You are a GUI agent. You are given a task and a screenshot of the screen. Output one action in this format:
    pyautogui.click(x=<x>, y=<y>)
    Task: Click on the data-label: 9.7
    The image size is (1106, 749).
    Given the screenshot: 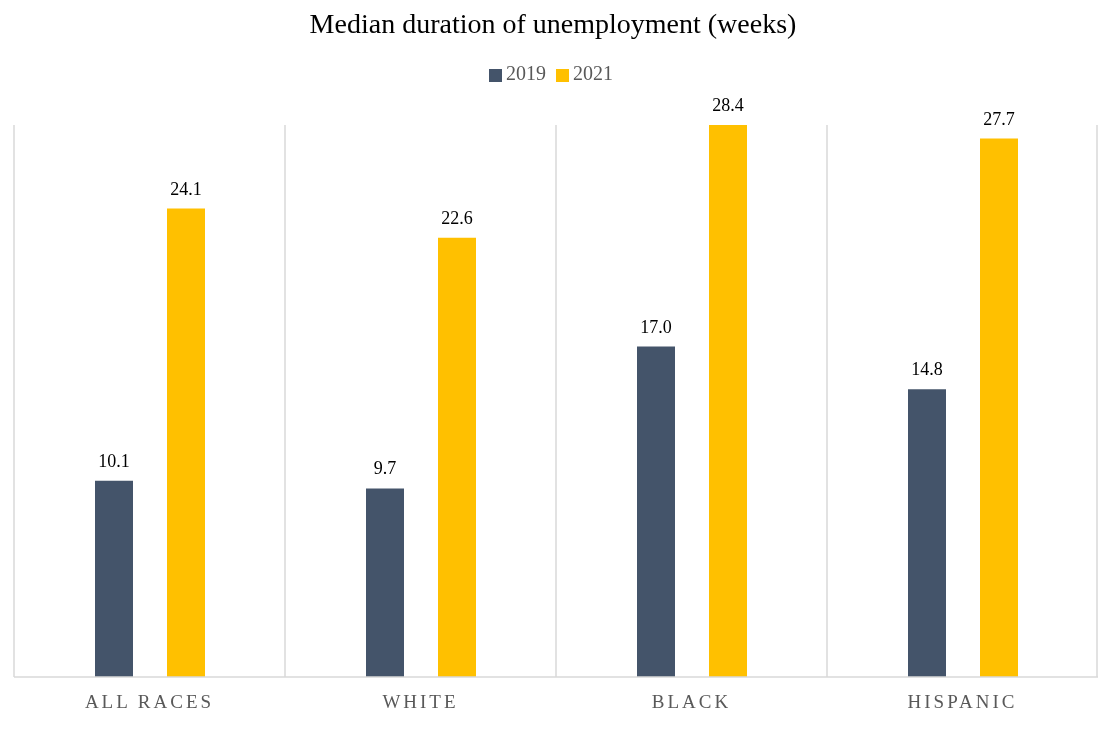 What is the action you would take?
    pyautogui.click(x=385, y=468)
    